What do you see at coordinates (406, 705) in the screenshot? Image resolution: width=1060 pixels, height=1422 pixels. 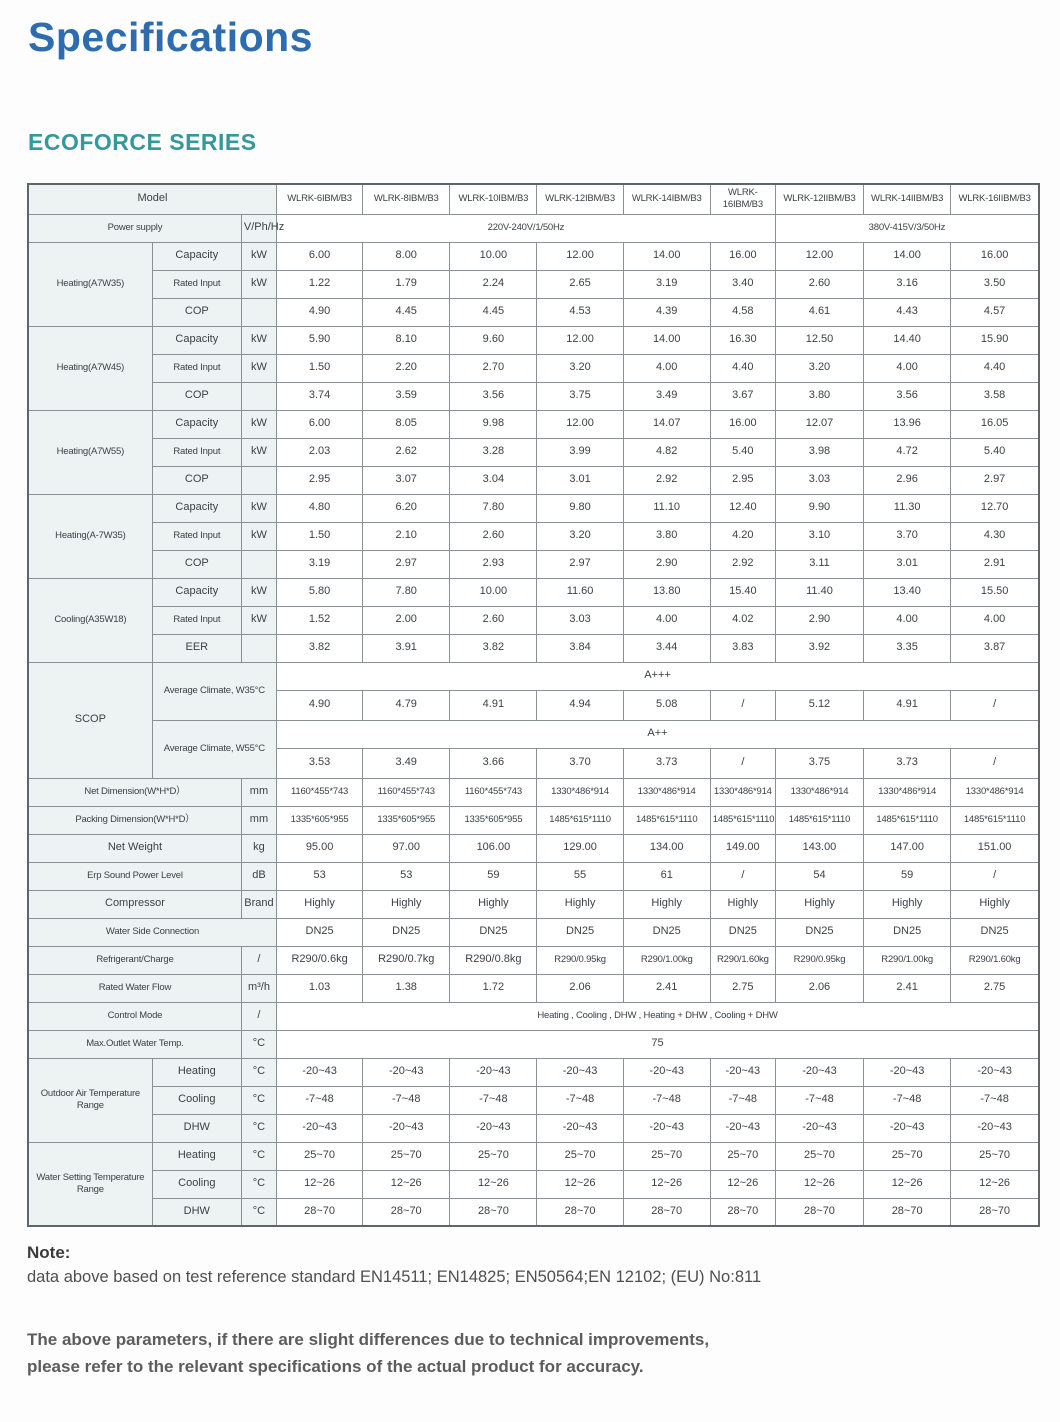 I see `value-cell: 4.79` at bounding box center [406, 705].